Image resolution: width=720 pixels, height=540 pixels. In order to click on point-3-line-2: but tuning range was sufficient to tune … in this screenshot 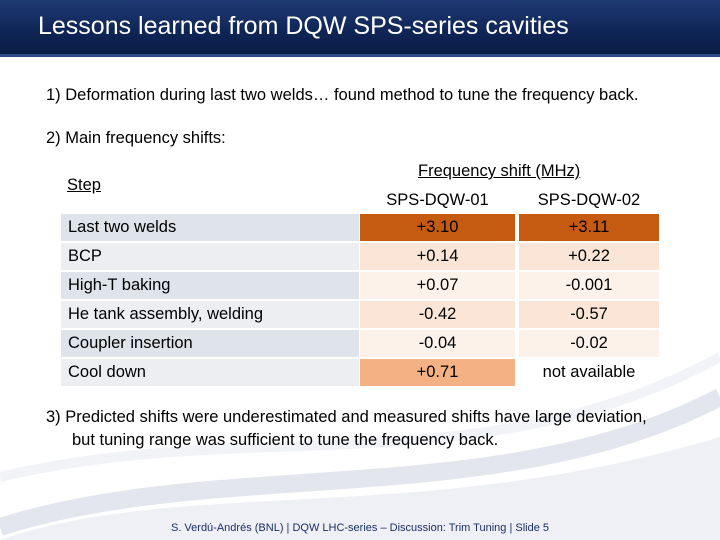, I will do `click(285, 440)`.